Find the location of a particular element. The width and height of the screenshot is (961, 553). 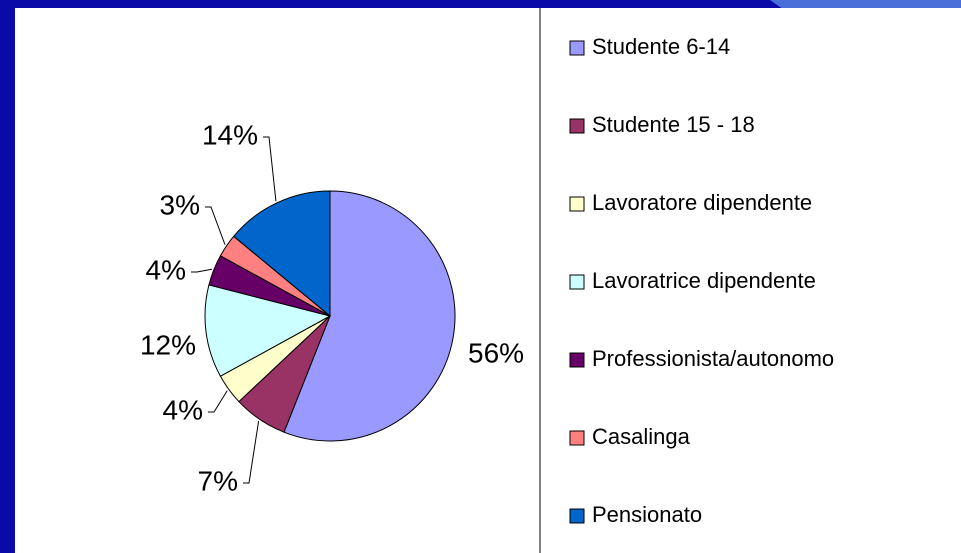

legend-label: Studente 6-14 is located at coordinates (661, 46).